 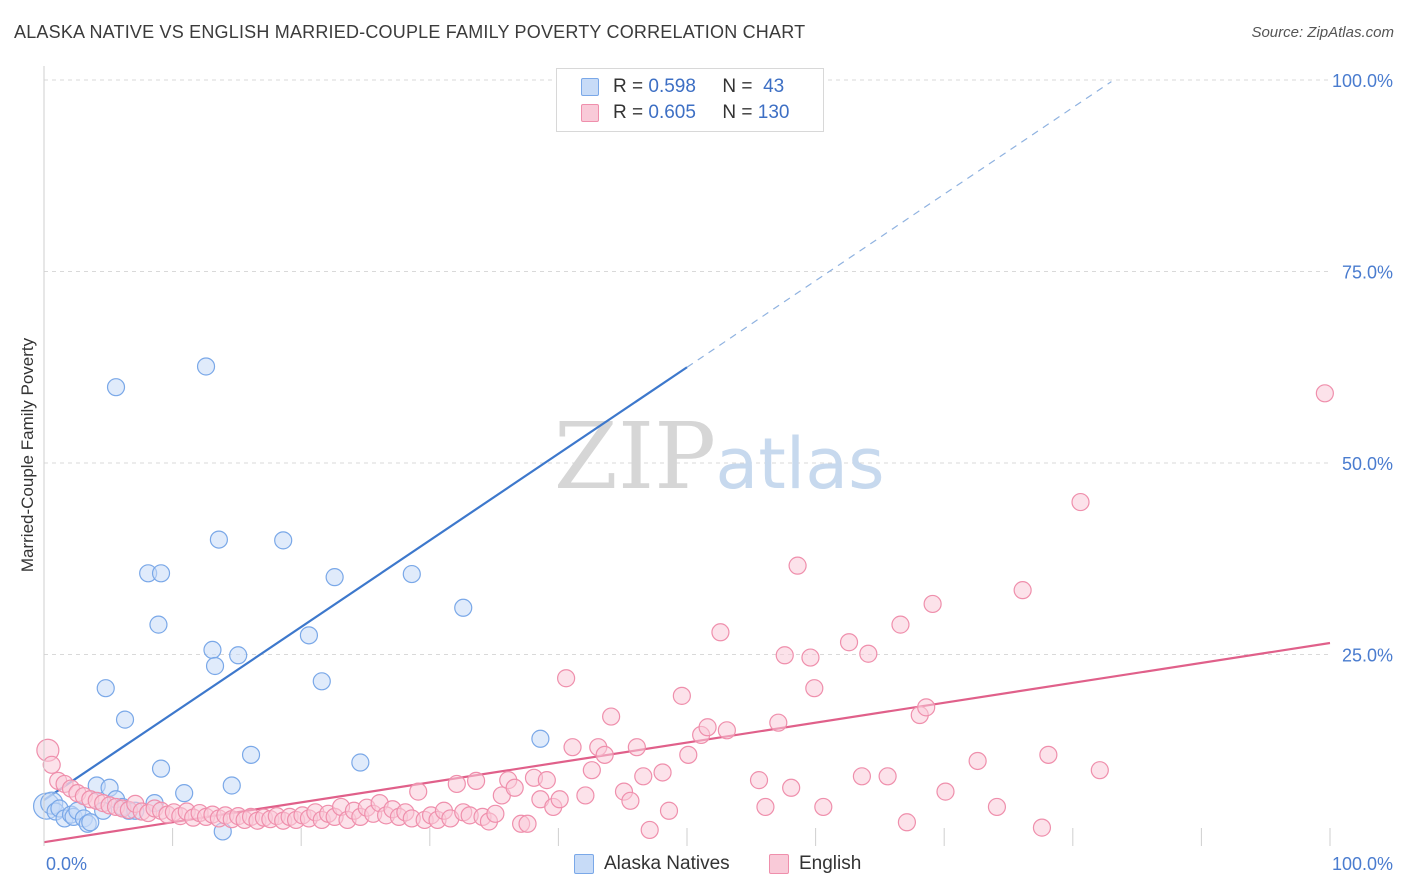 What do you see at coordinates (635, 456) in the screenshot?
I see `watermark-zip: ZIP` at bounding box center [635, 456].